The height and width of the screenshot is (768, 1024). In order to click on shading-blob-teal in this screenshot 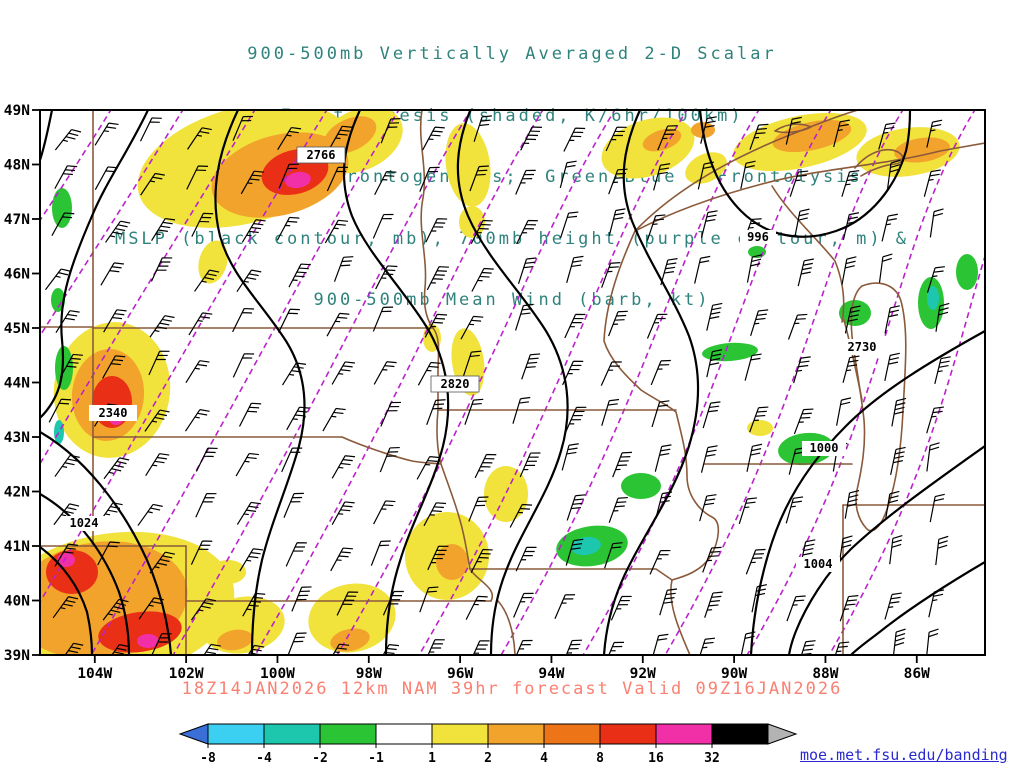, I will do `click(586, 546)`.